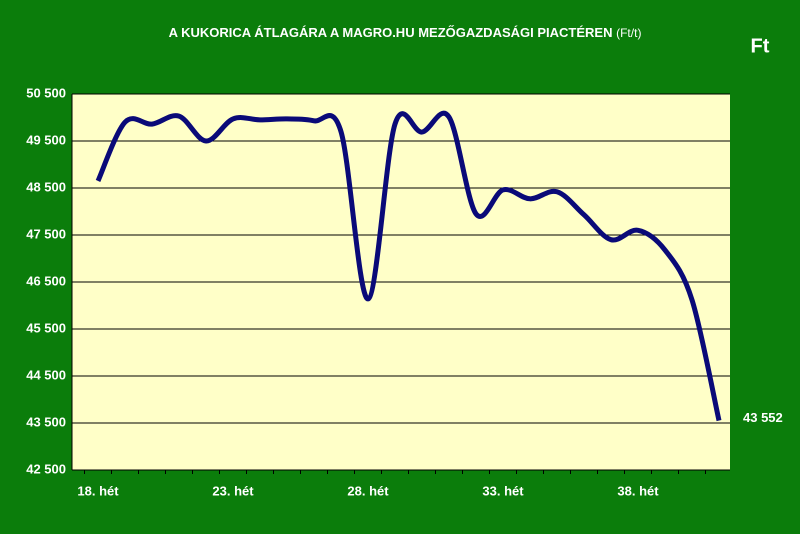 Image resolution: width=800 pixels, height=534 pixels. I want to click on y-tick-label: 44 500, so click(46, 374).